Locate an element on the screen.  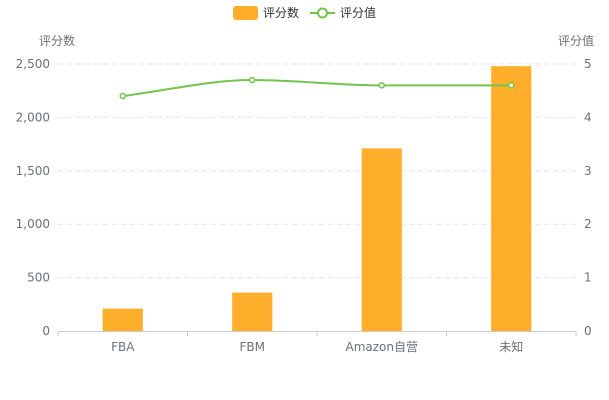
y-left-tick-label: 2,000 is located at coordinates (33, 117).